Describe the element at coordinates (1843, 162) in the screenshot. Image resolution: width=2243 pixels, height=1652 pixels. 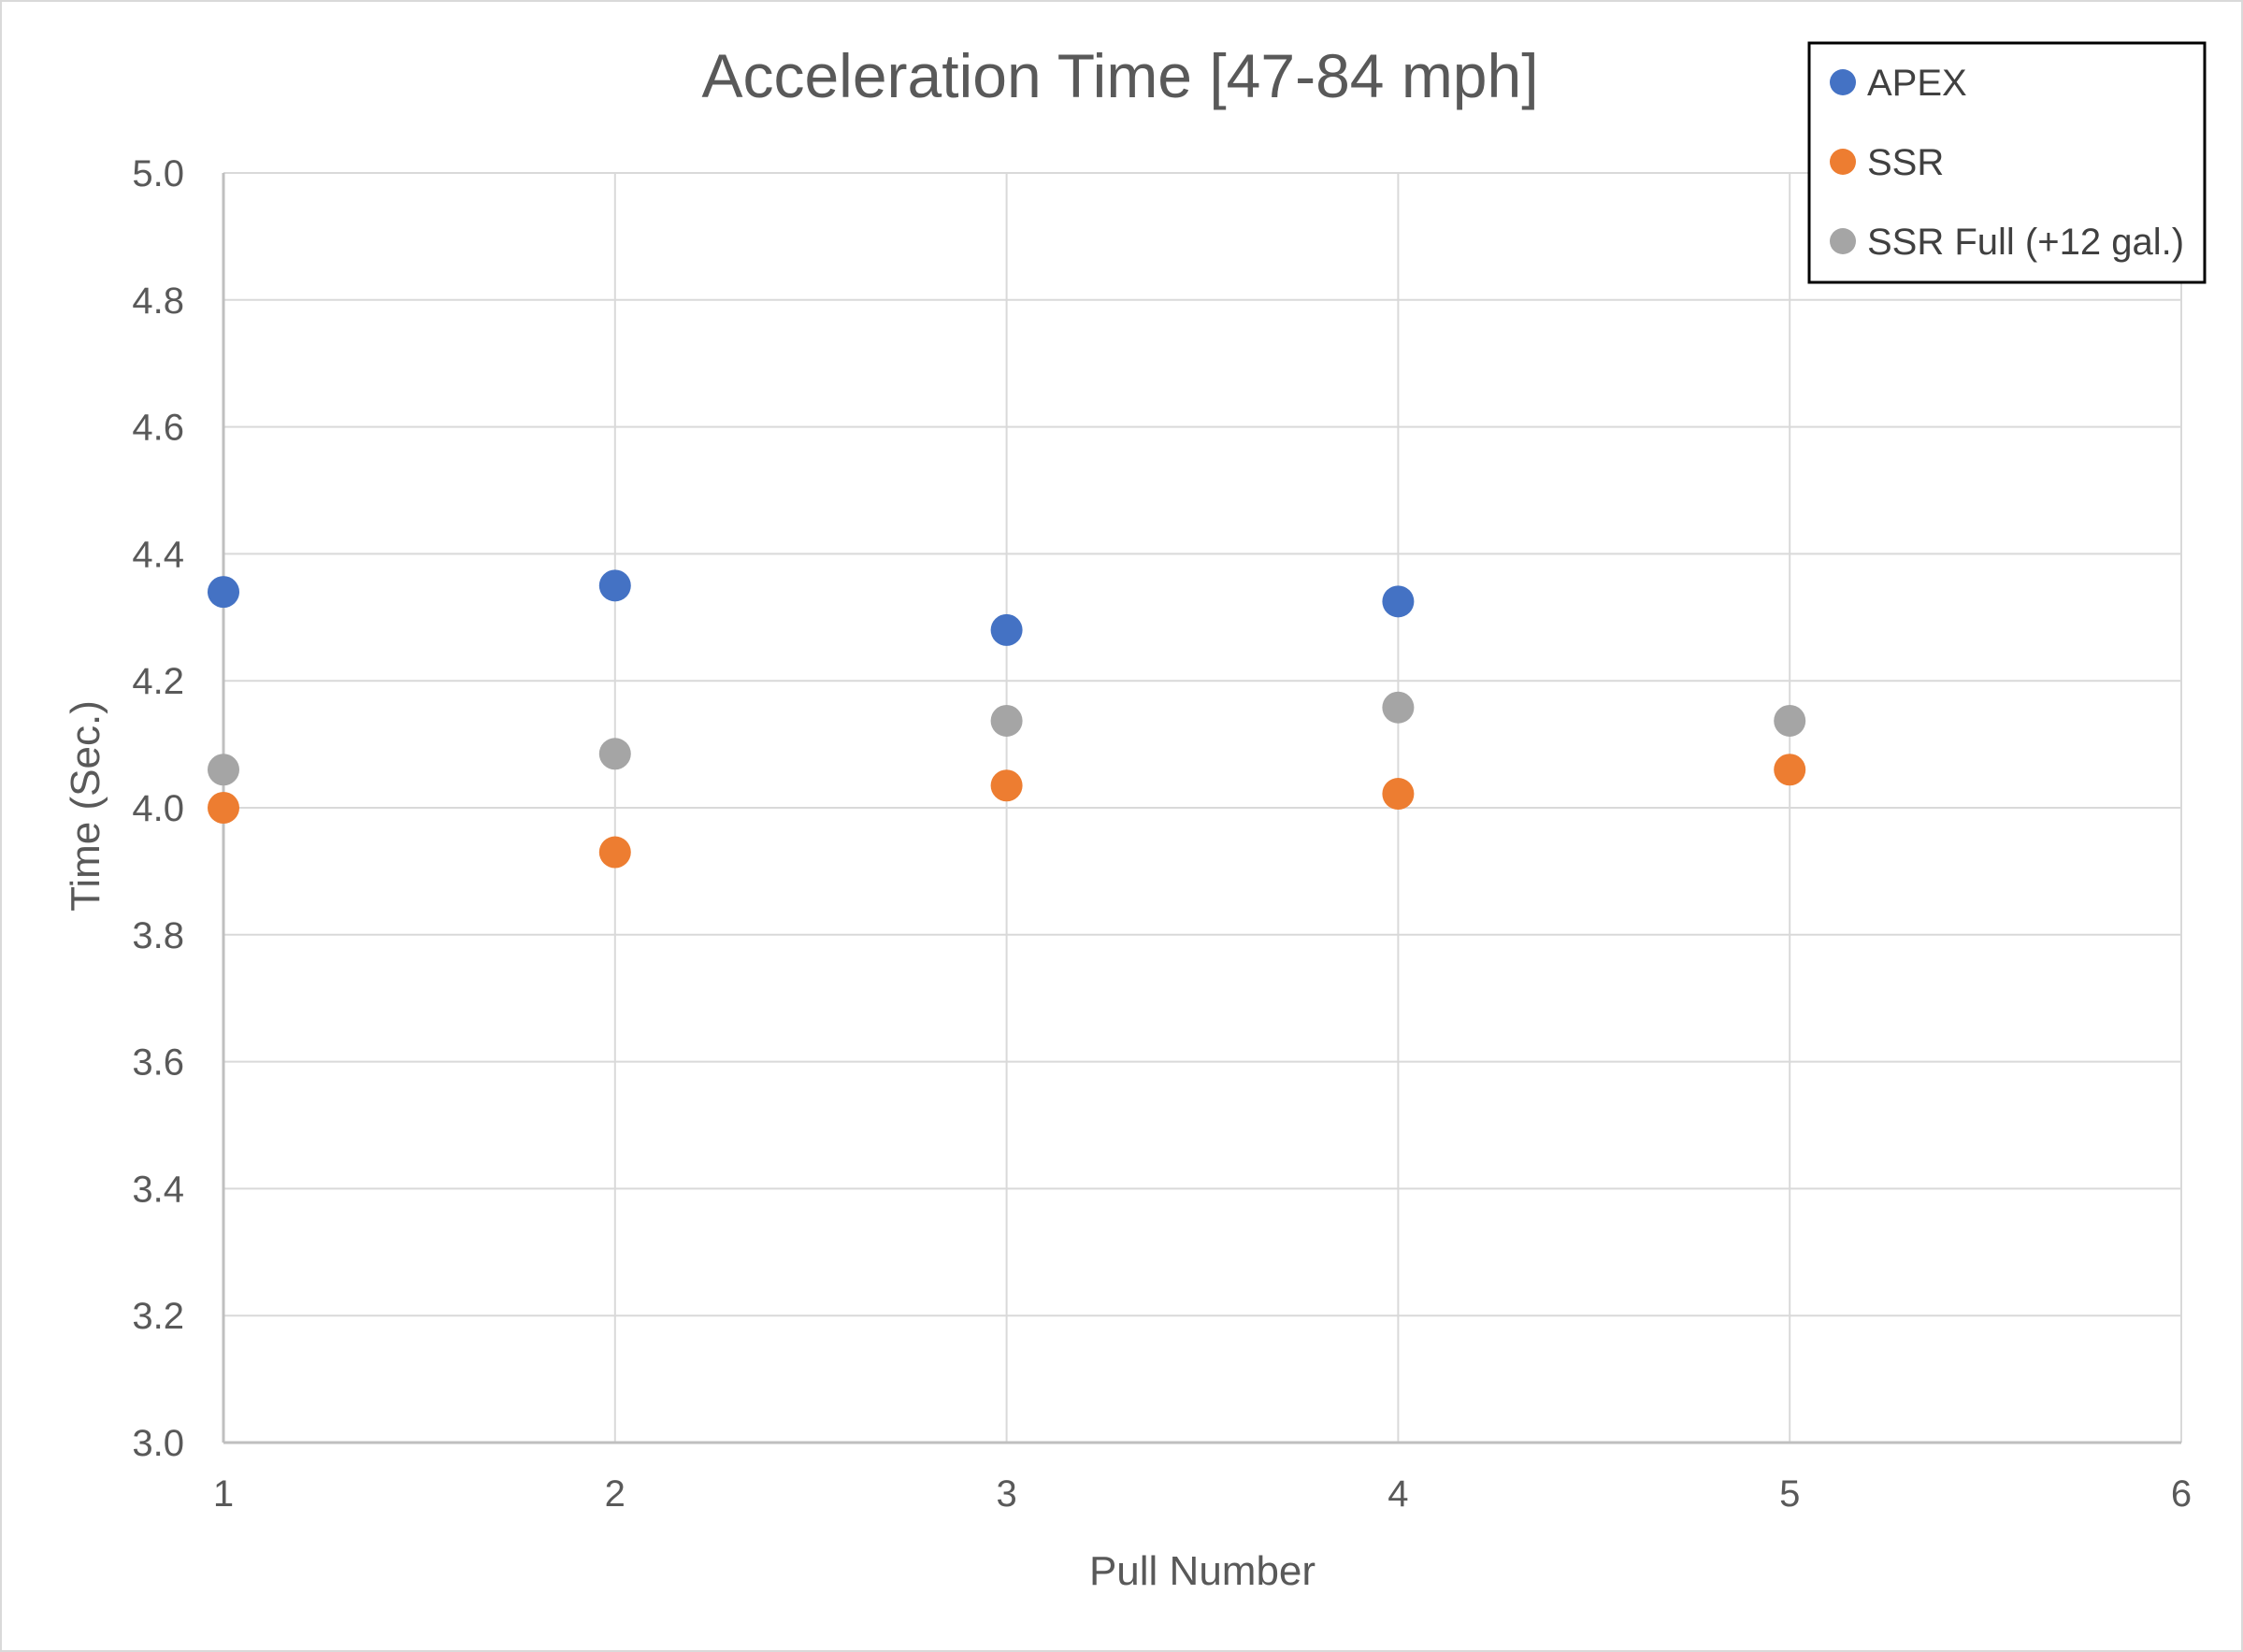
I see `legend-marker-ssr` at that location.